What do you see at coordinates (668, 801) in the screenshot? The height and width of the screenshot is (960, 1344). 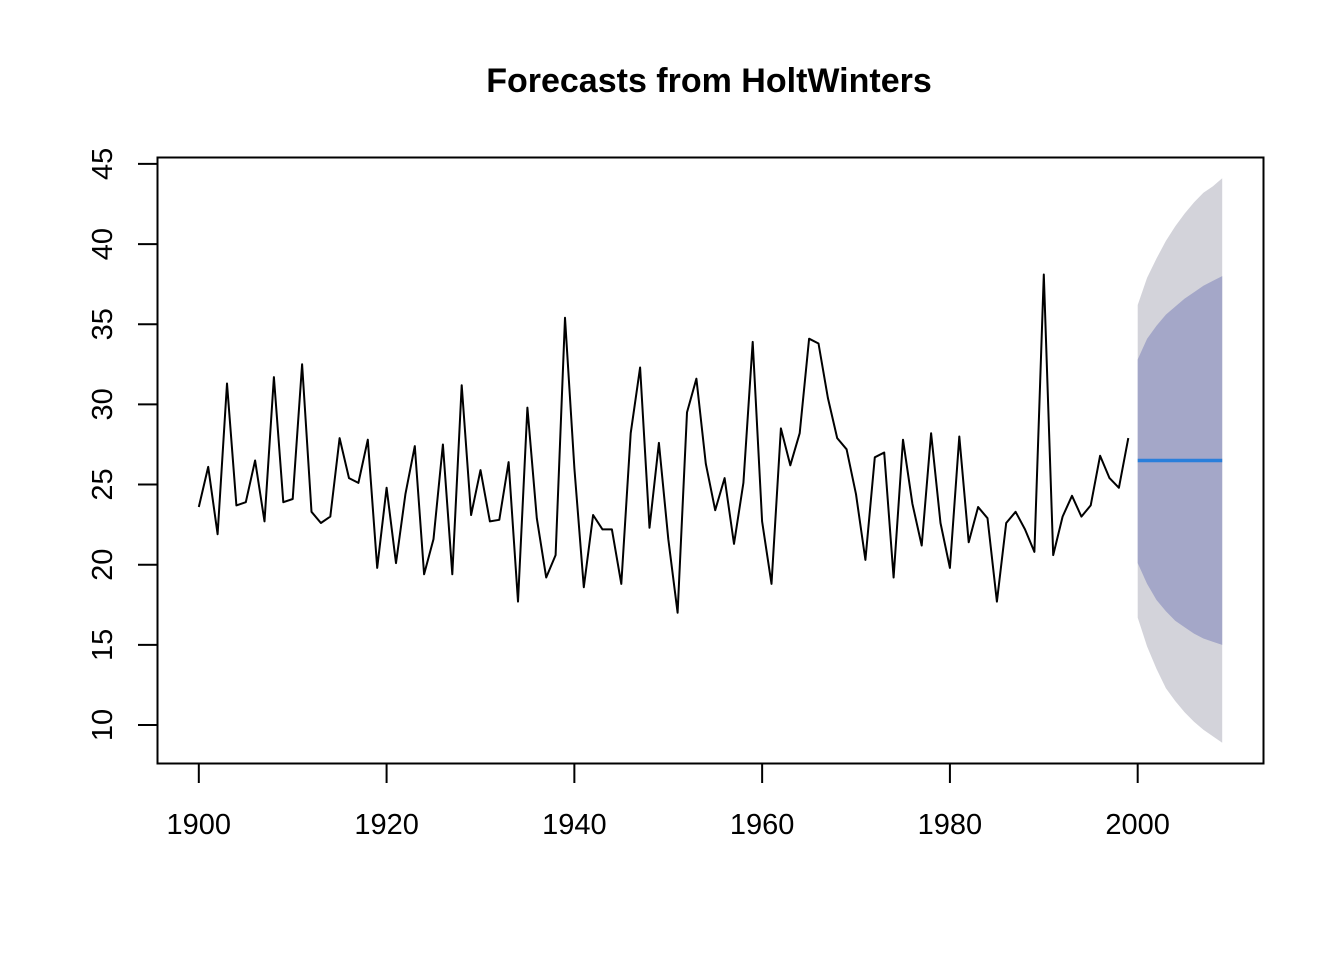 I see `x-axis: 1900 1920 1940 1960 1980 2000` at bounding box center [668, 801].